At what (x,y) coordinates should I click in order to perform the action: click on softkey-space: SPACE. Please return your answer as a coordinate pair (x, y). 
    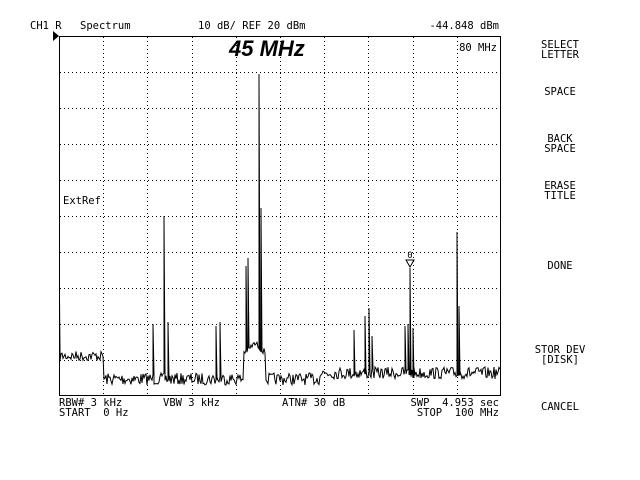
    Looking at the image, I should click on (560, 92).